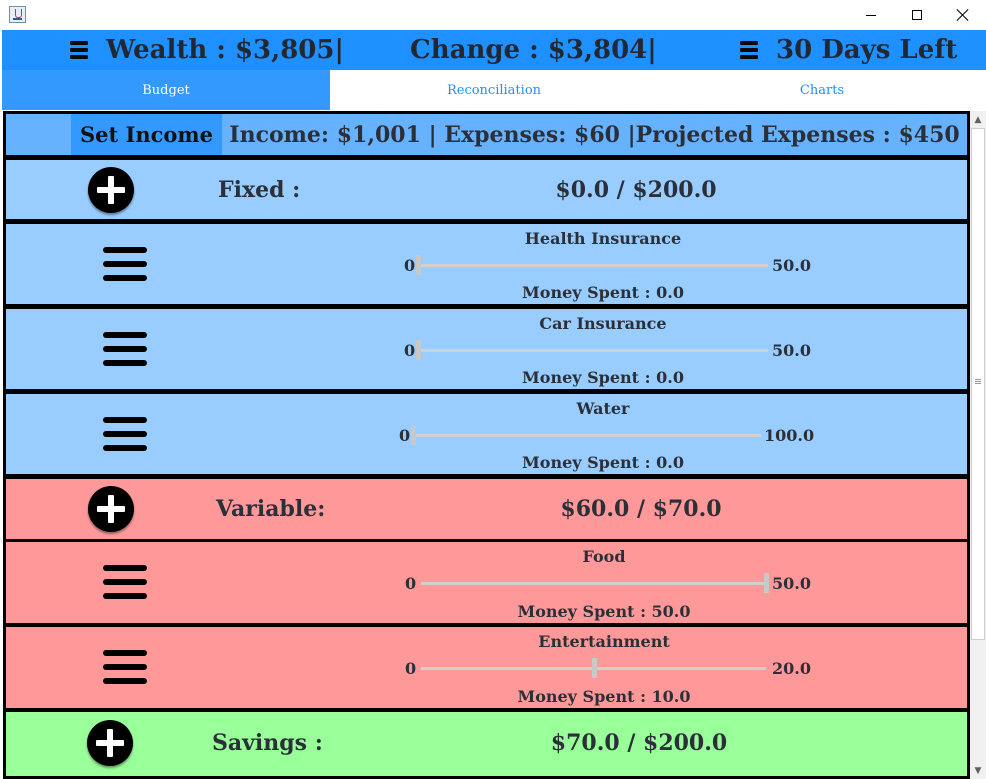 Image resolution: width=986 pixels, height=779 pixels. I want to click on tab-charts: Charts, so click(822, 90).